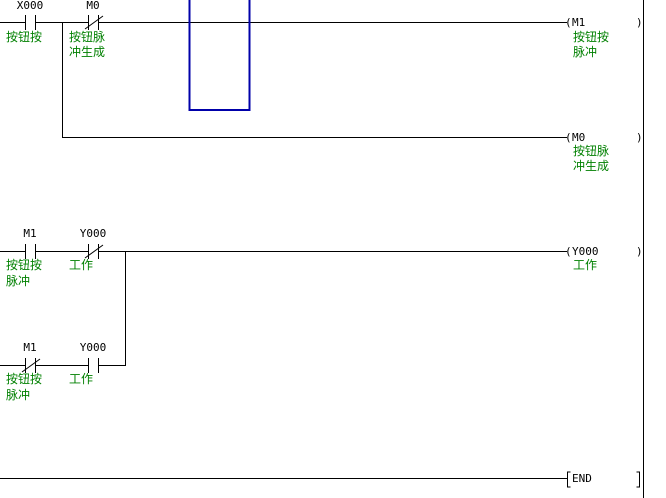  I want to click on contact-m0-nc: M0 按钮脉 冲生成, so click(87, 29).